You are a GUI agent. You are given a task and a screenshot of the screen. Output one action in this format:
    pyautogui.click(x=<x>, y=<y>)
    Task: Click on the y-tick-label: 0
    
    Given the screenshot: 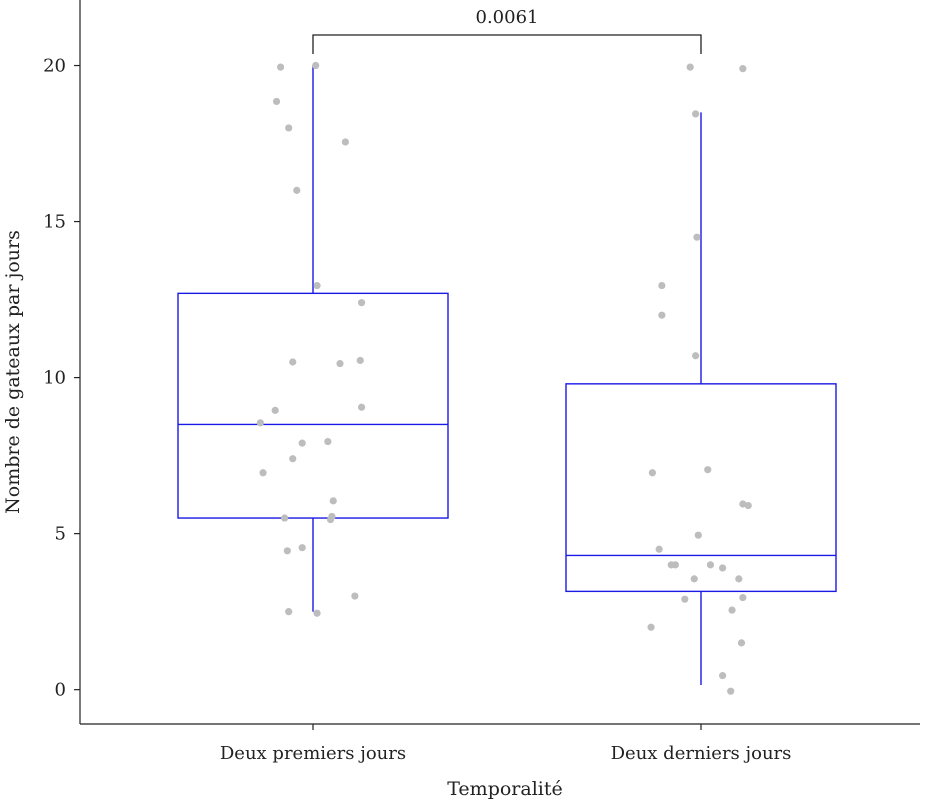 What is the action you would take?
    pyautogui.click(x=60, y=690)
    